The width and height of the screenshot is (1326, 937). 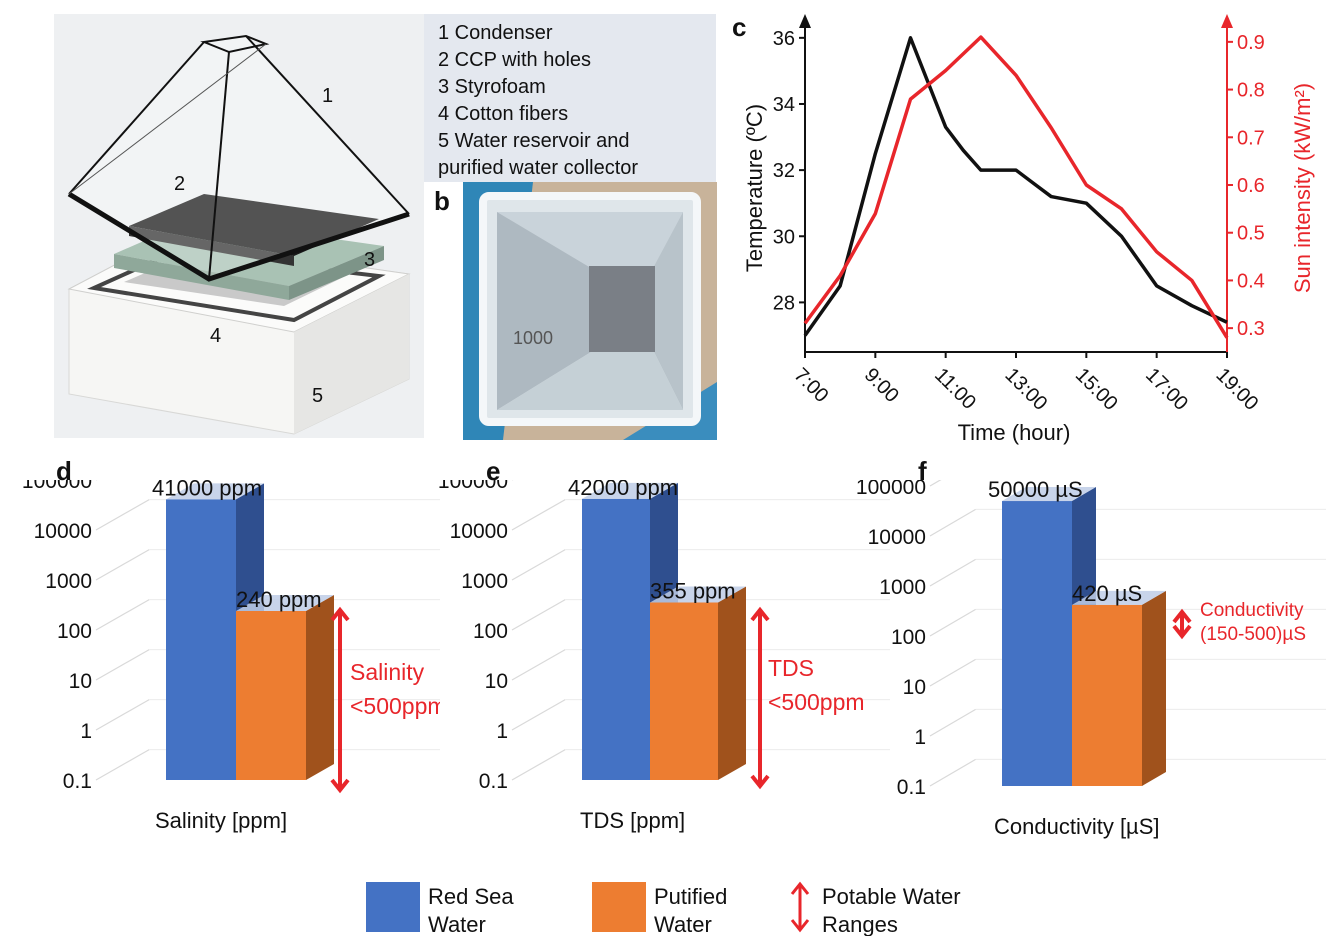 What do you see at coordinates (1251, 138) in the screenshot?
I see `c-right-tick-label: 0.7` at bounding box center [1251, 138].